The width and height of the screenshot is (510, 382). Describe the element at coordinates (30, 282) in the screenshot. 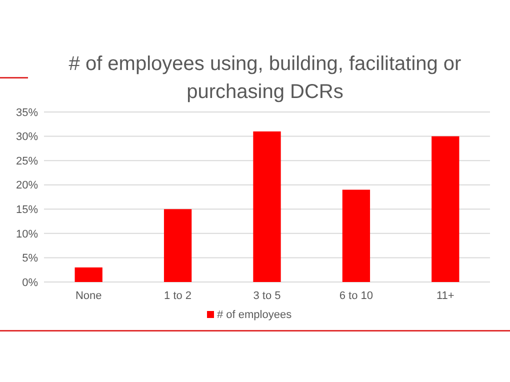

I see `y-tick-label: 0%` at that location.